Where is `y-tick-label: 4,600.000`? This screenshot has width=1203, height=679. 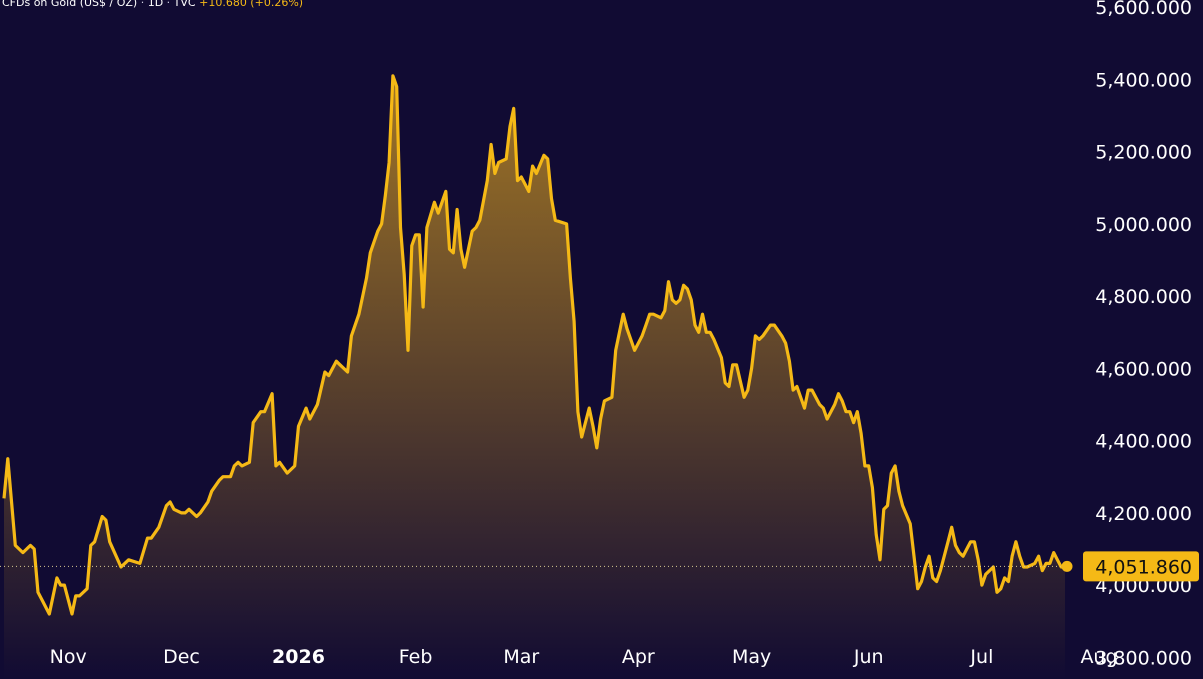
y-tick-label: 4,600.000 is located at coordinates (1143, 369).